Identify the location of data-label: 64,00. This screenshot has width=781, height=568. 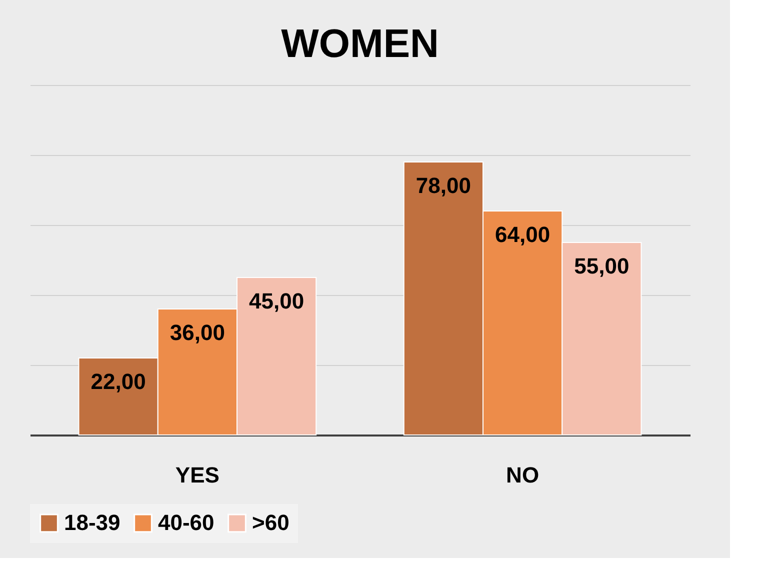
(522, 234).